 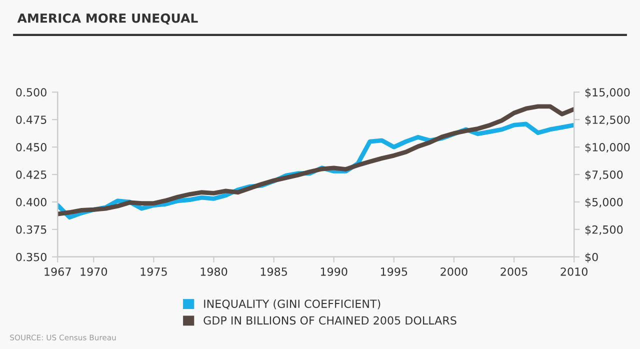 What do you see at coordinates (31, 229) in the screenshot?
I see `y-tick-label: 0.375` at bounding box center [31, 229].